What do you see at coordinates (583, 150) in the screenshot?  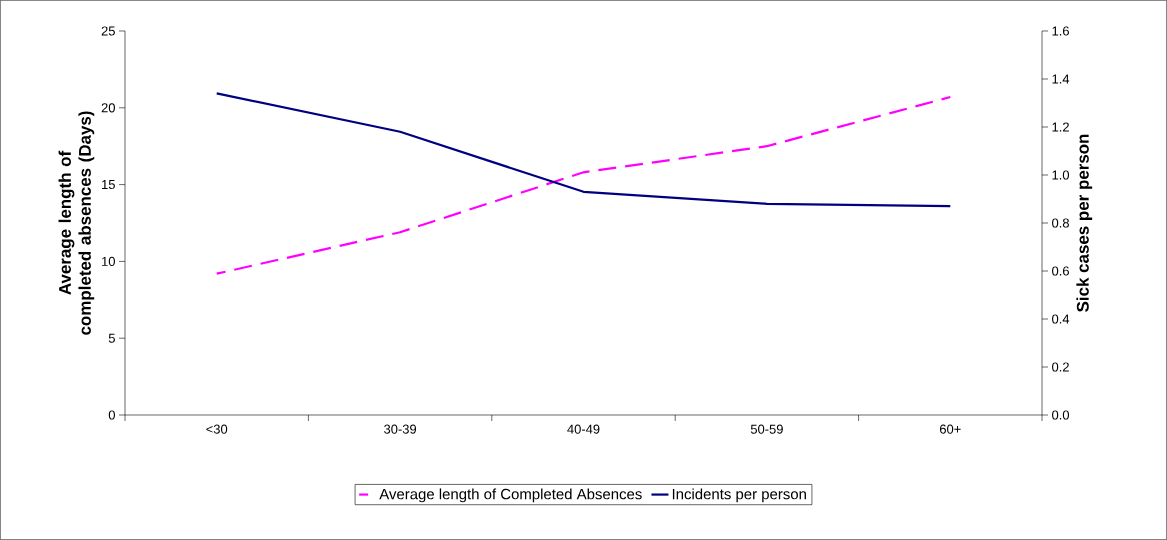 I see `line-series` at bounding box center [583, 150].